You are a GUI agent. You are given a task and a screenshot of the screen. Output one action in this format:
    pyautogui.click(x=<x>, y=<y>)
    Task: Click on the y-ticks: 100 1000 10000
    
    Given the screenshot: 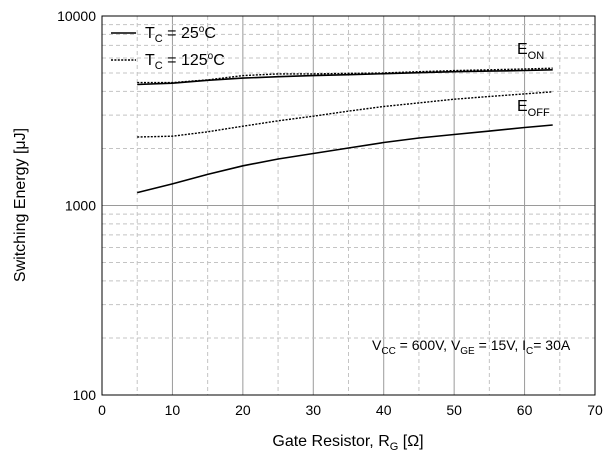 What is the action you would take?
    pyautogui.click(x=76, y=205)
    